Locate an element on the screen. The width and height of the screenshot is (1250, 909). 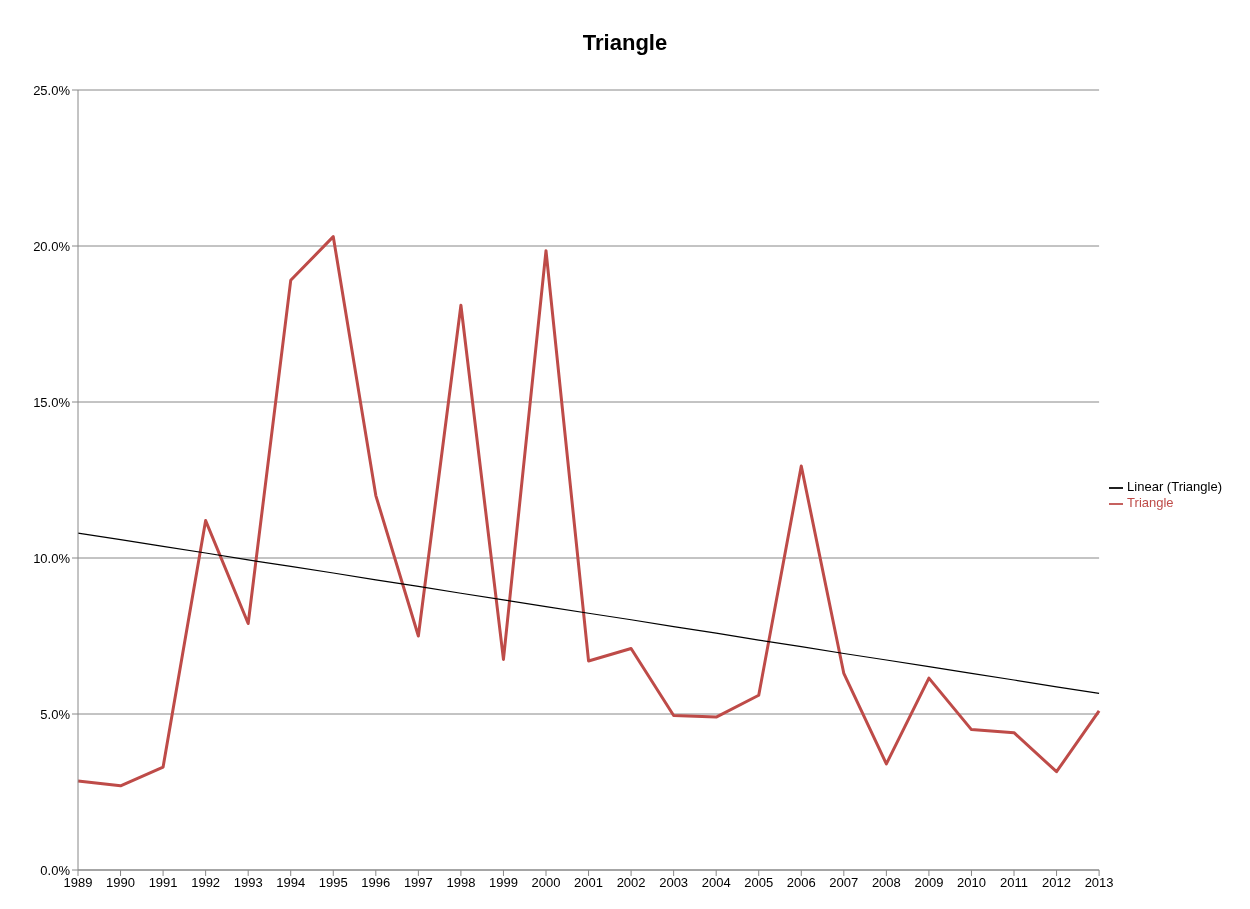
x-tick-label: 2000 is located at coordinates (546, 883).